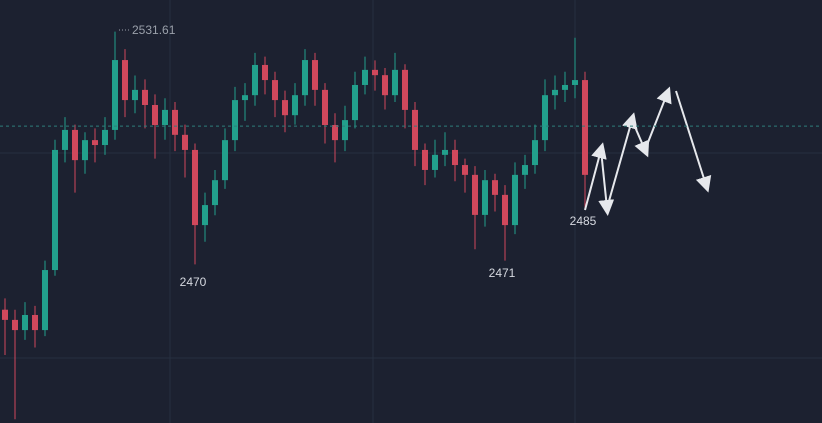  What do you see at coordinates (154, 30) in the screenshot?
I see `annotation: 2531.61` at bounding box center [154, 30].